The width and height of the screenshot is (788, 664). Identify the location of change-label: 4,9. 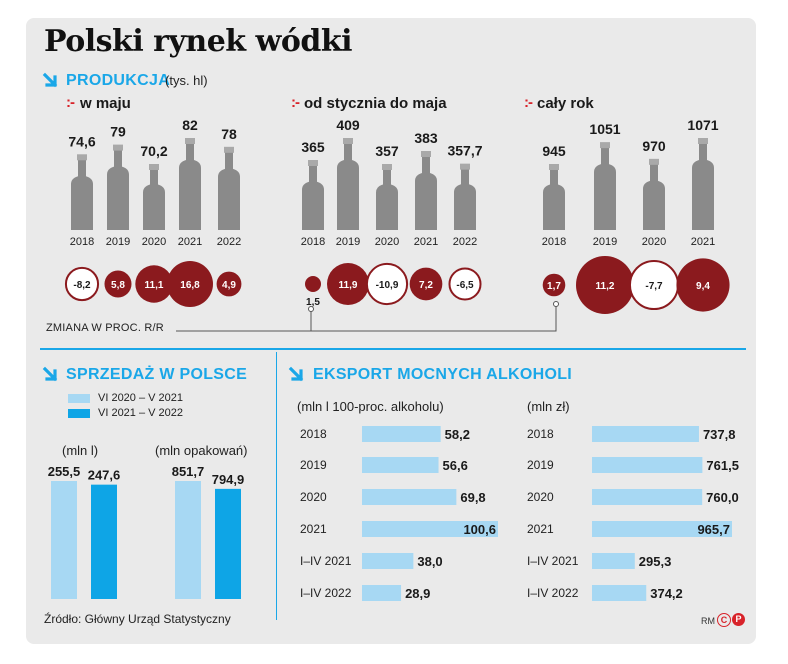
(229, 285).